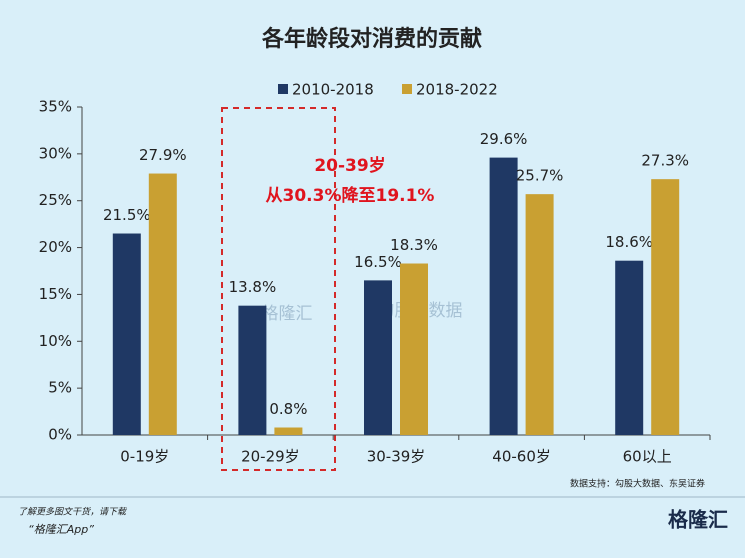 The height and width of the screenshot is (558, 745). Describe the element at coordinates (350, 195) in the screenshot. I see `annotation: 从30.3%降至19.1%` at that location.